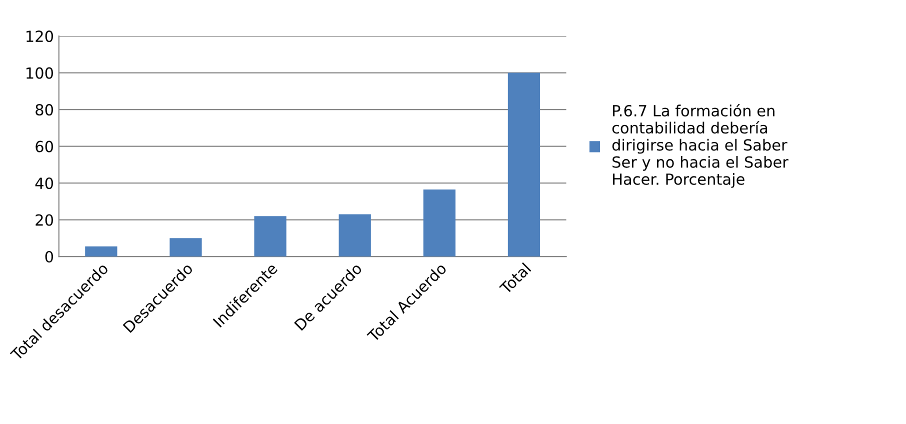 The width and height of the screenshot is (906, 424). What do you see at coordinates (45, 220) in the screenshot?
I see `y-tick-label: 20` at bounding box center [45, 220].